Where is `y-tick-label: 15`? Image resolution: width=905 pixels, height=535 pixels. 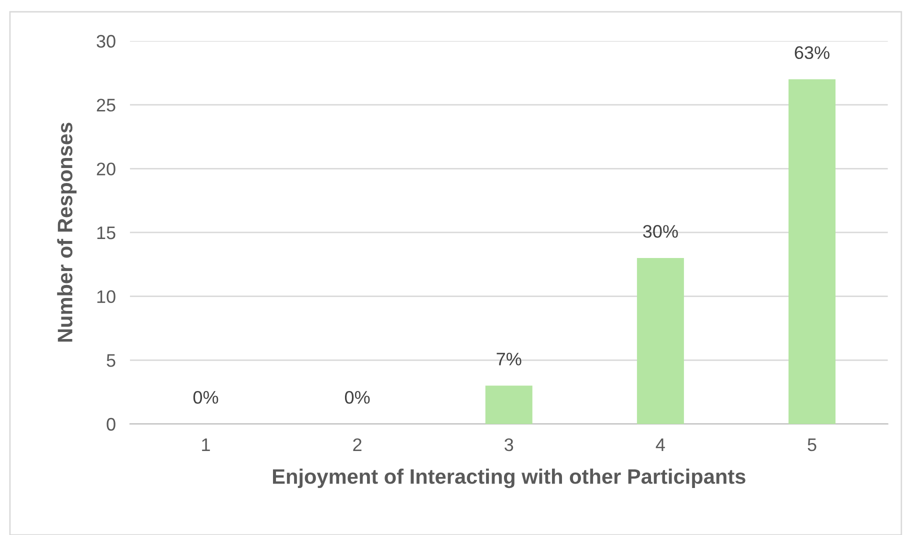 y-tick-label: 15 is located at coordinates (106, 233).